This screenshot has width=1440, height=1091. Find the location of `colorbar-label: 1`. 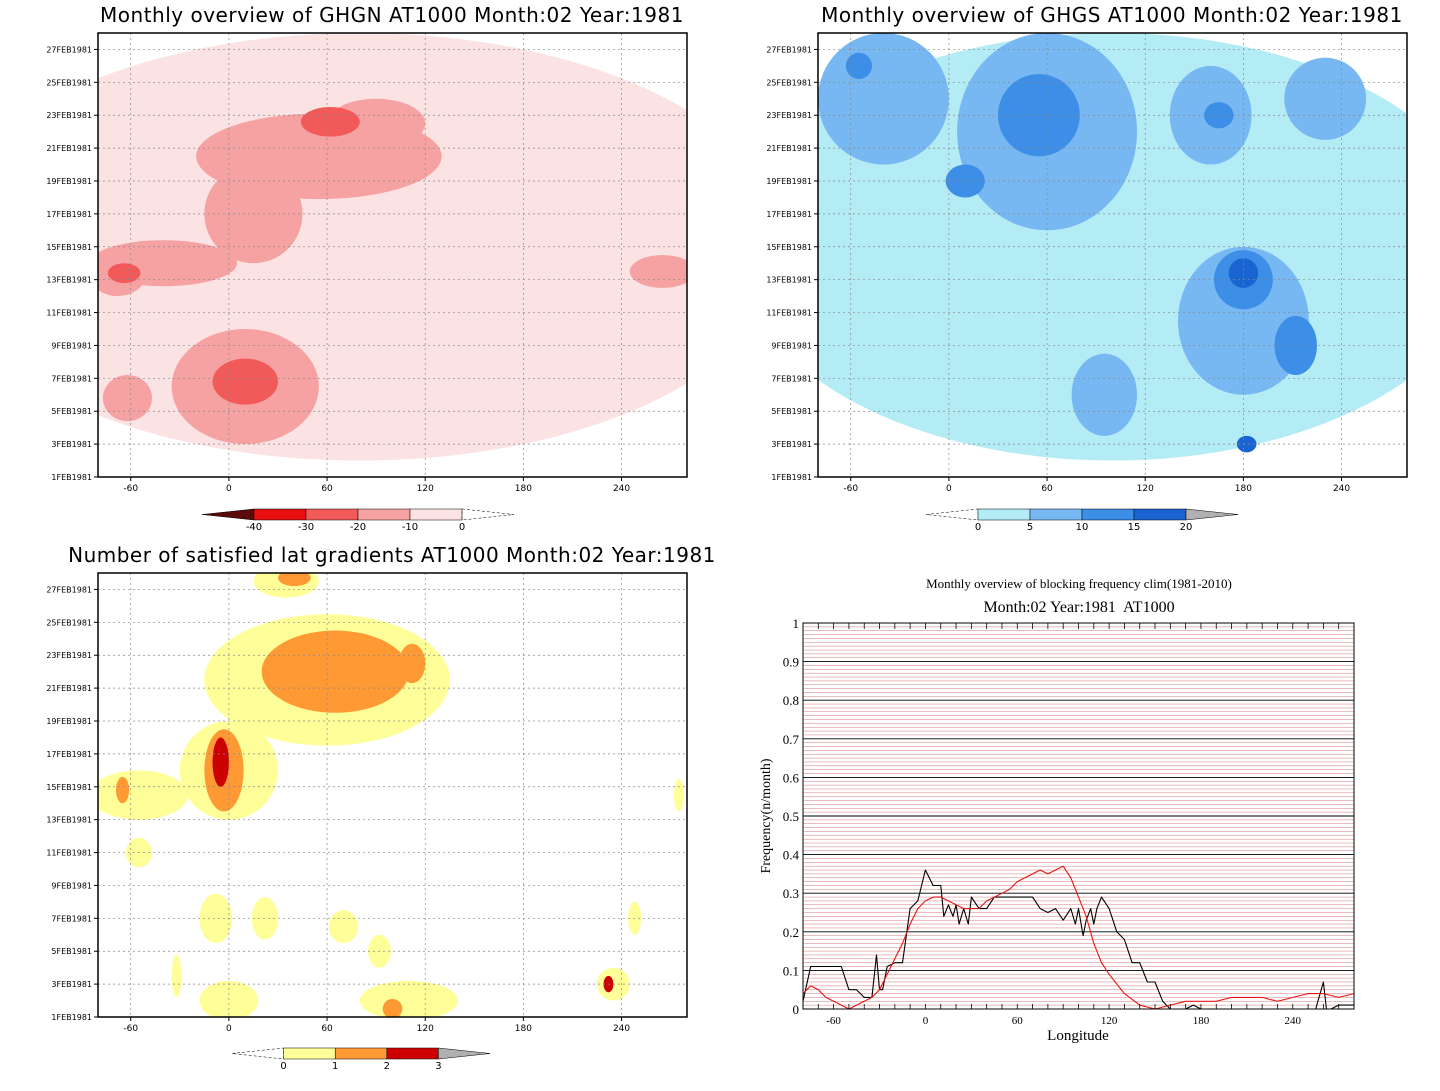

colorbar-label: 1 is located at coordinates (335, 1066).